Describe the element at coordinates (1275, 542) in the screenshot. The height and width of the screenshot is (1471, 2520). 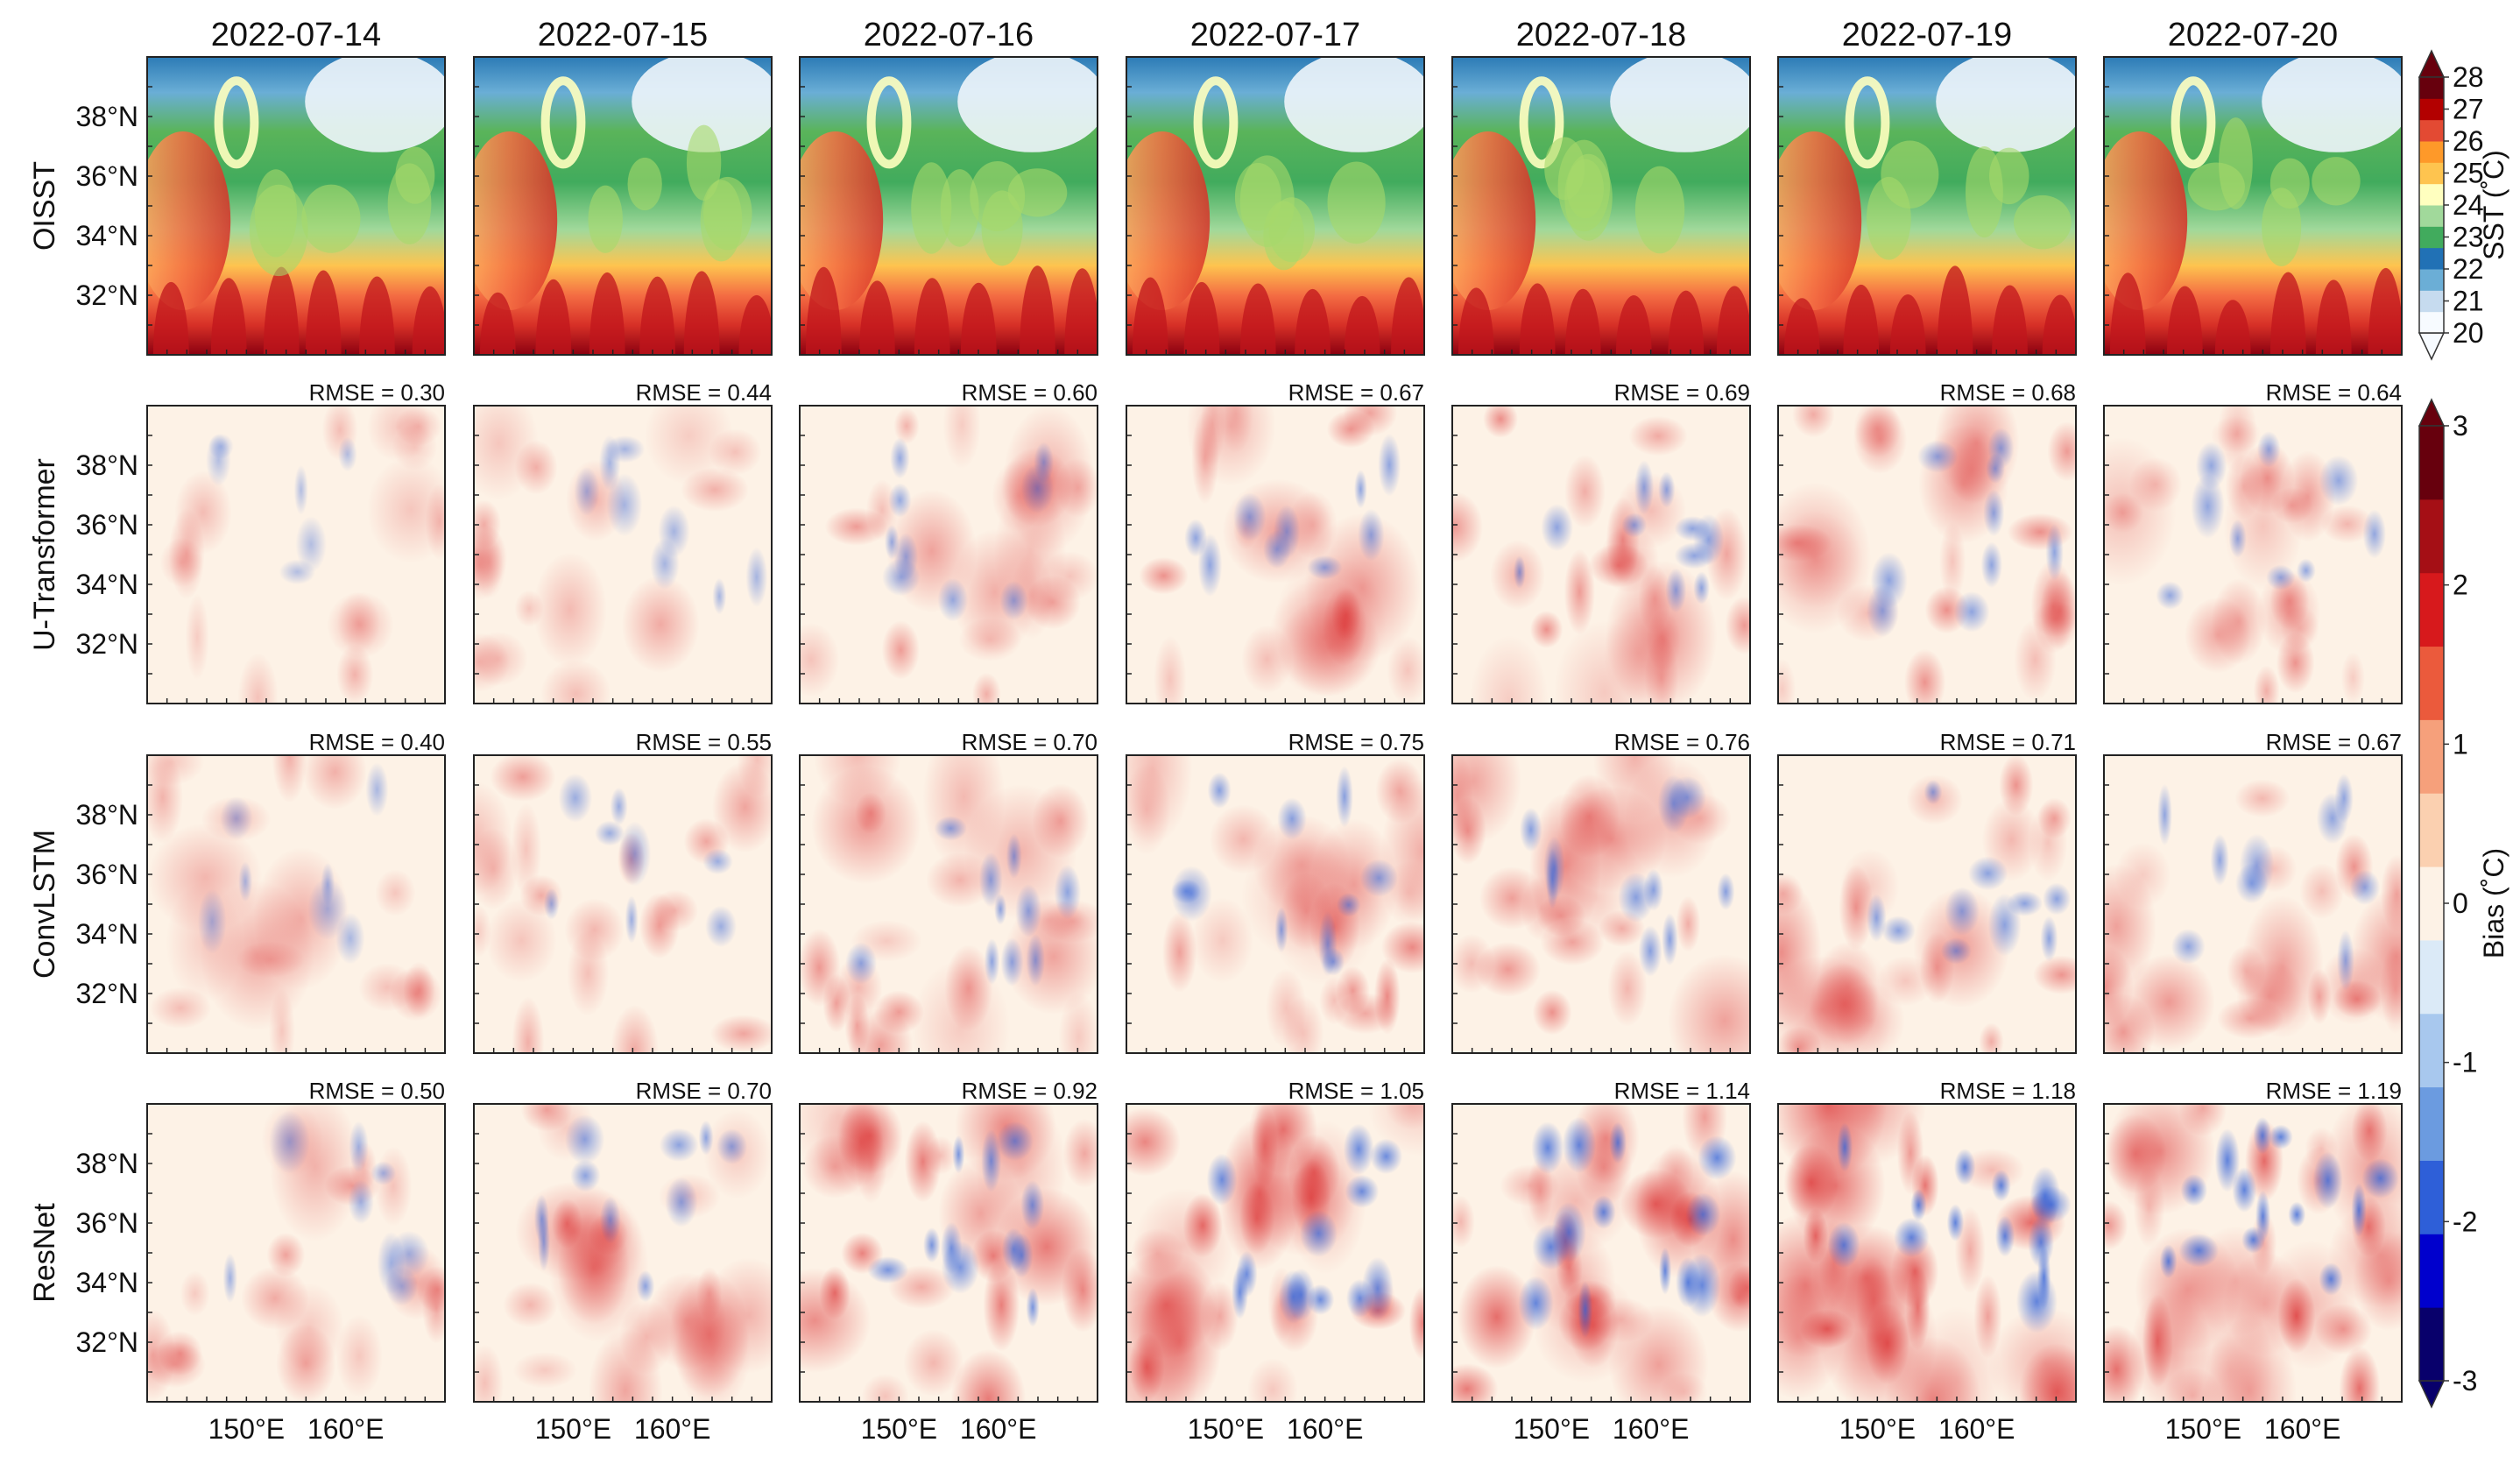
I see `u_transformer-panel: RMSE = 0.67` at that location.